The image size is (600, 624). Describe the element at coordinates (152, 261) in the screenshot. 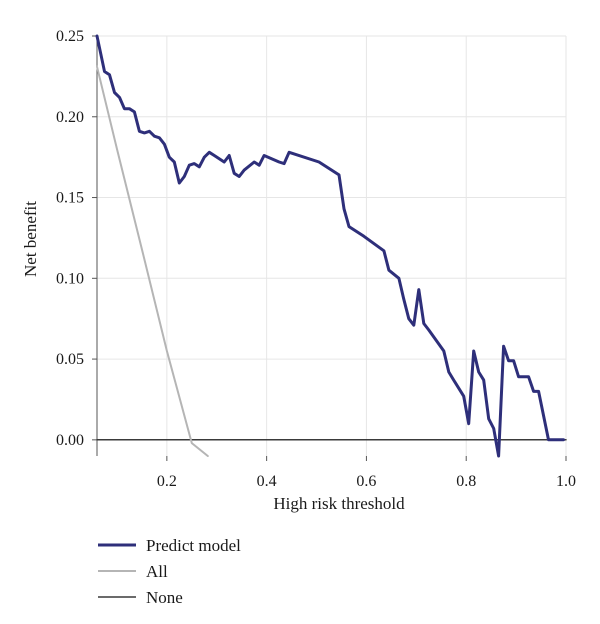

I see `series-line-all` at that location.